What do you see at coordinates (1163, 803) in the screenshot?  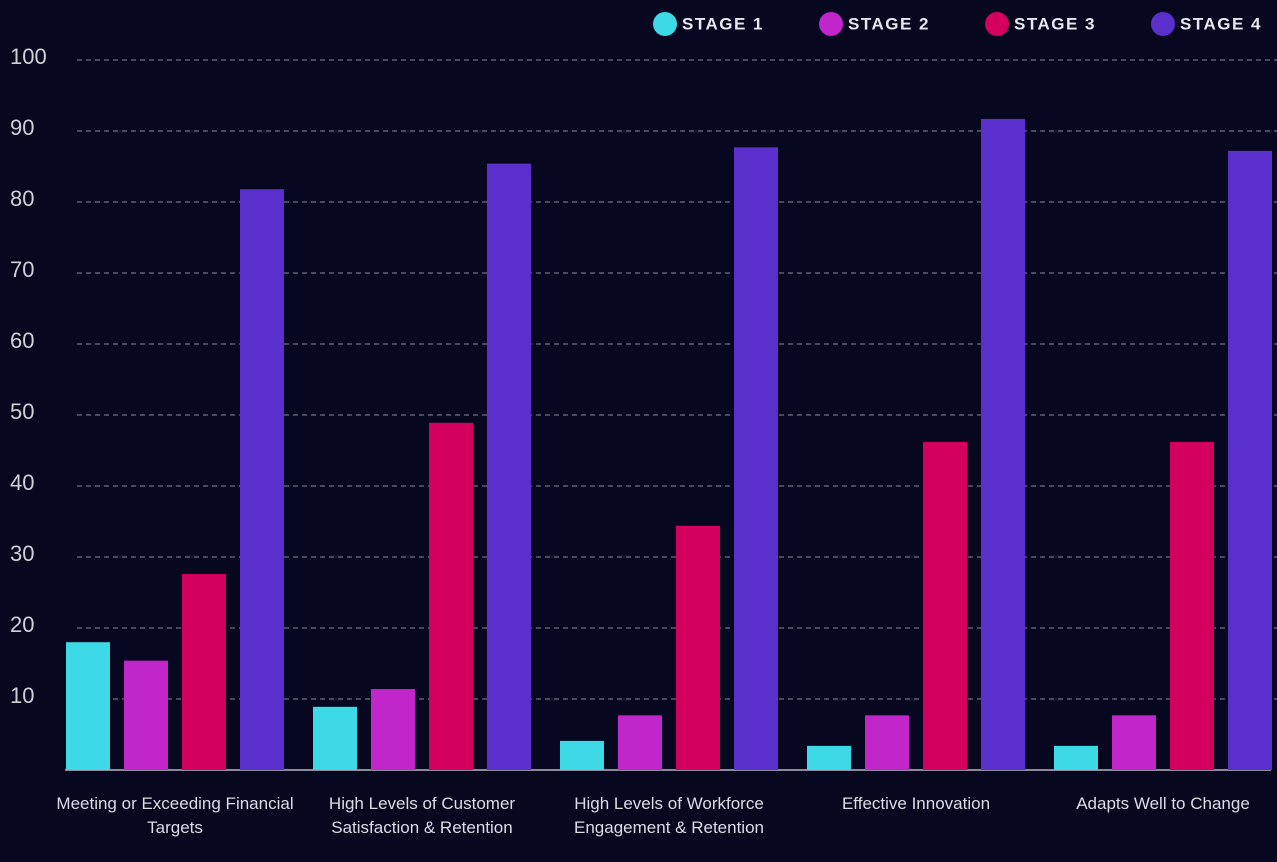 I see `x-tick-label: Adapts Well to Change` at bounding box center [1163, 803].